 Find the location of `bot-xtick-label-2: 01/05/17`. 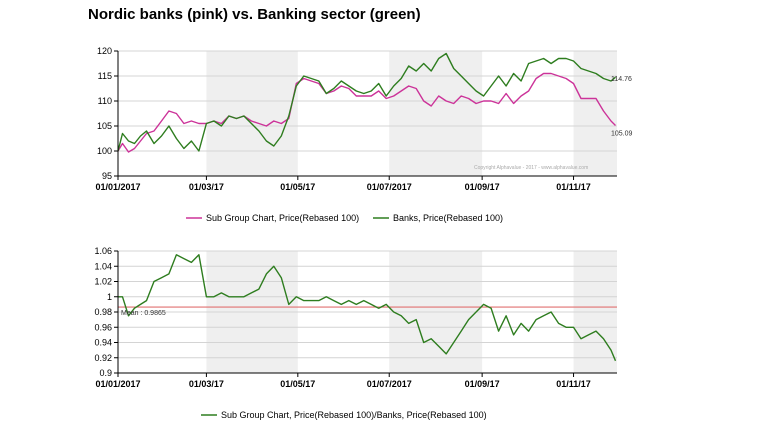

bot-xtick-label-2: 01/05/17 is located at coordinates (297, 384).